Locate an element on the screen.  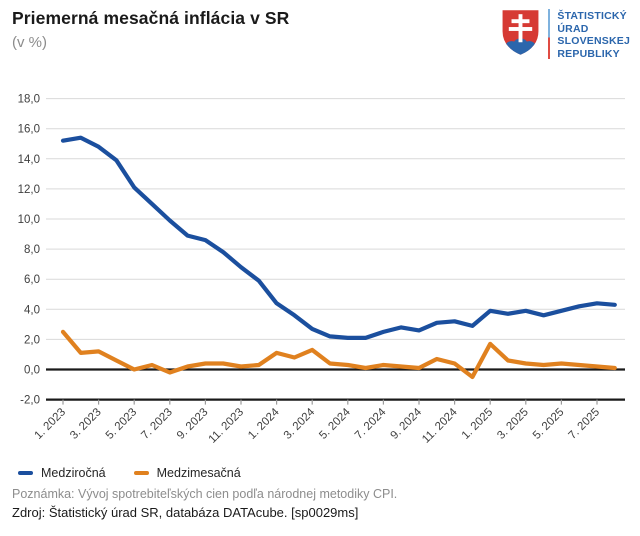
x-tick-label: 11. 2024 is located at coordinates (440, 426).